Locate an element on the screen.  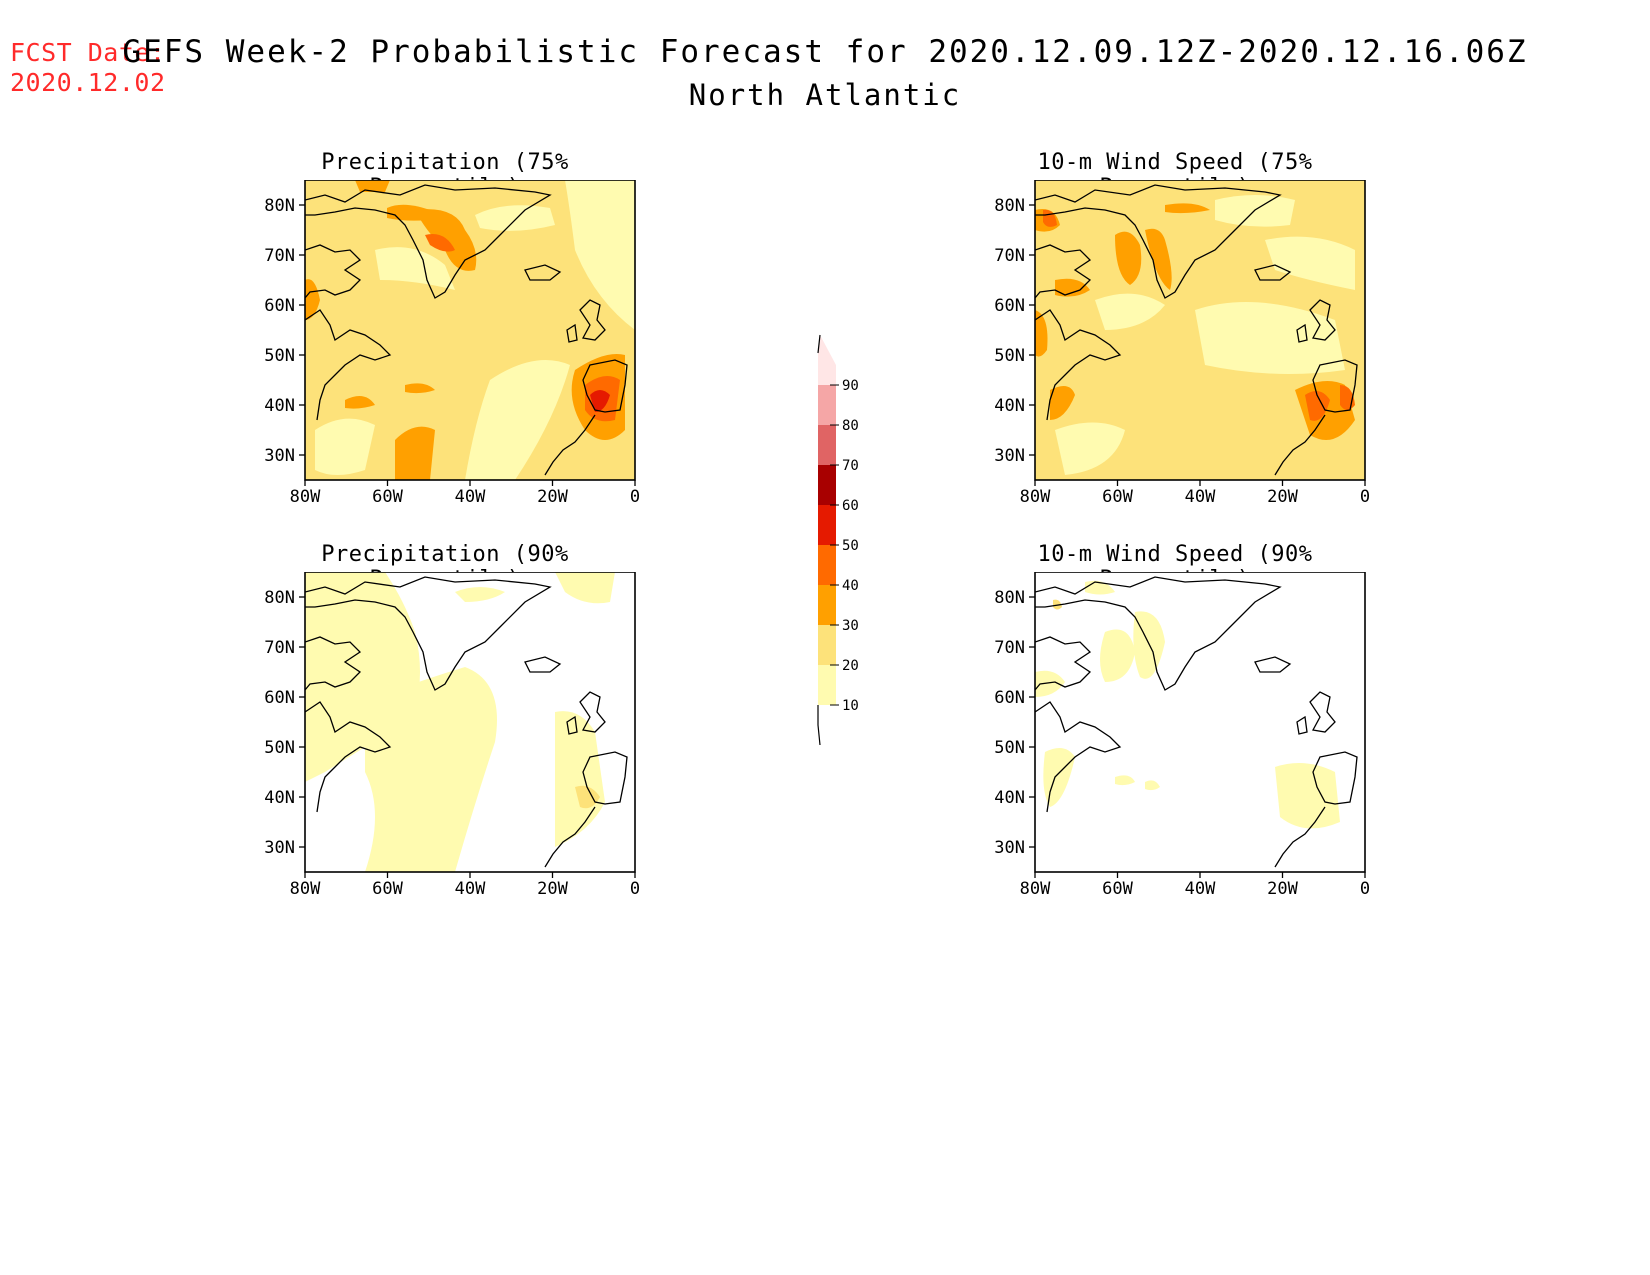
map-wind-90: 80N 70N 60N 50N 40N 30N 80W 60W 40W 20W 0 is located at coordinates (1182, 735).